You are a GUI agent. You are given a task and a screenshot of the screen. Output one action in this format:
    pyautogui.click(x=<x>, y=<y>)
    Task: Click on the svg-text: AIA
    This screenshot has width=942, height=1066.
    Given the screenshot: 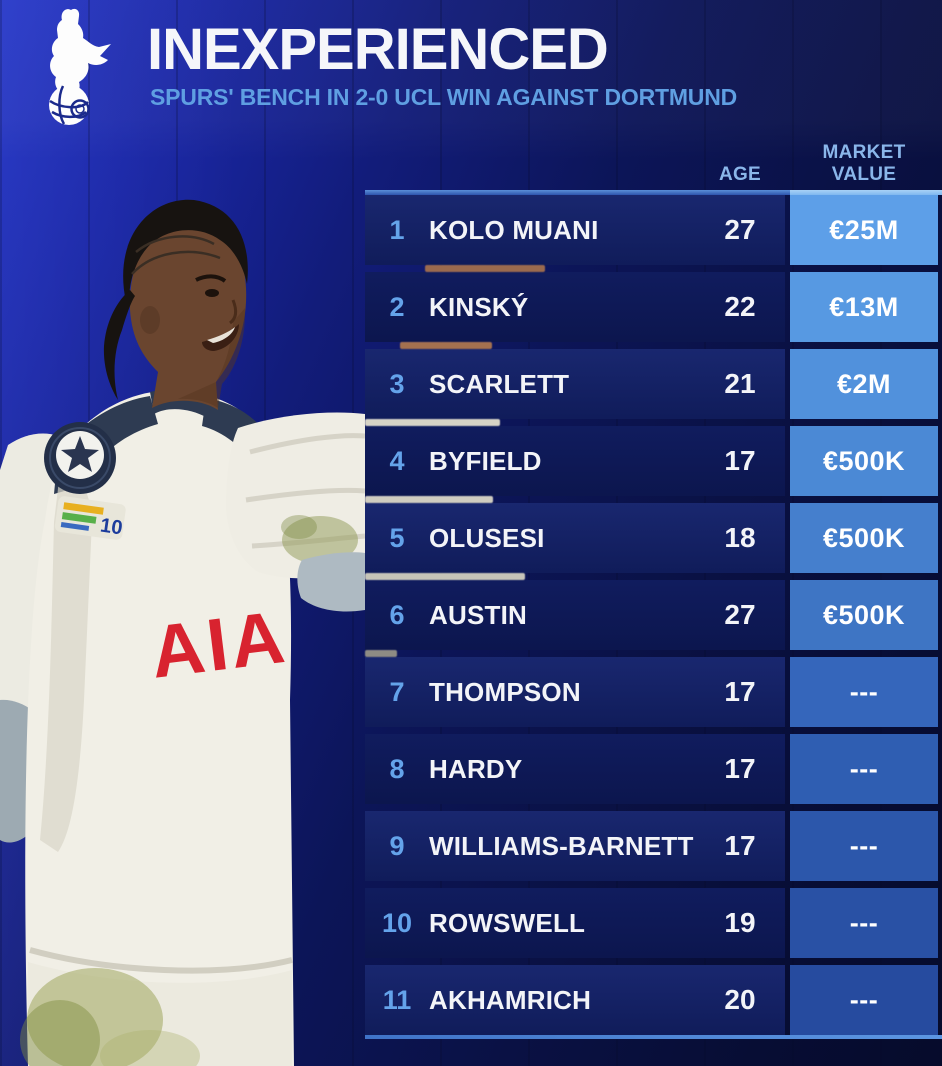 What is the action you would take?
    pyautogui.click(x=219, y=644)
    